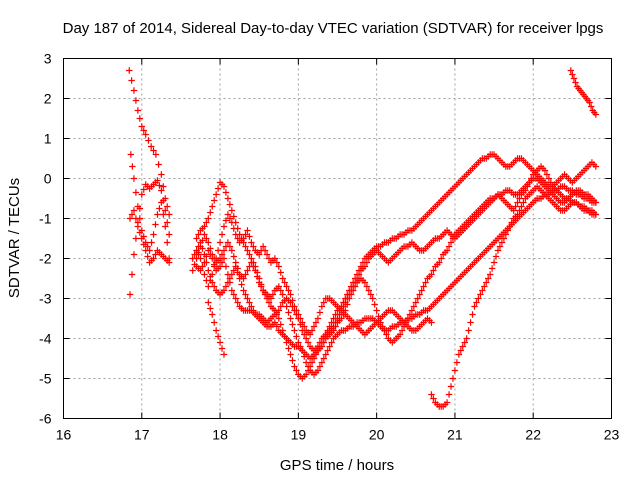  Describe the element at coordinates (142, 435) in the screenshot. I see `x-tick-label: 17` at that location.